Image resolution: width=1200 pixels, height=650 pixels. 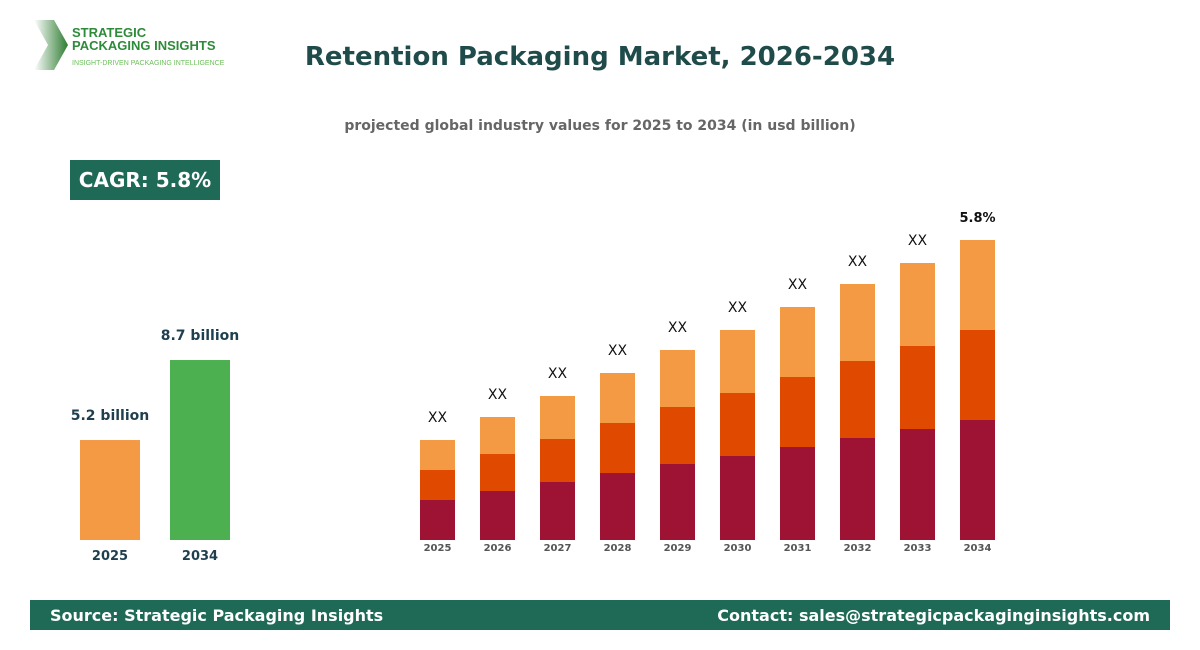 What do you see at coordinates (200, 450) in the screenshot?
I see `bar-2034` at bounding box center [200, 450].